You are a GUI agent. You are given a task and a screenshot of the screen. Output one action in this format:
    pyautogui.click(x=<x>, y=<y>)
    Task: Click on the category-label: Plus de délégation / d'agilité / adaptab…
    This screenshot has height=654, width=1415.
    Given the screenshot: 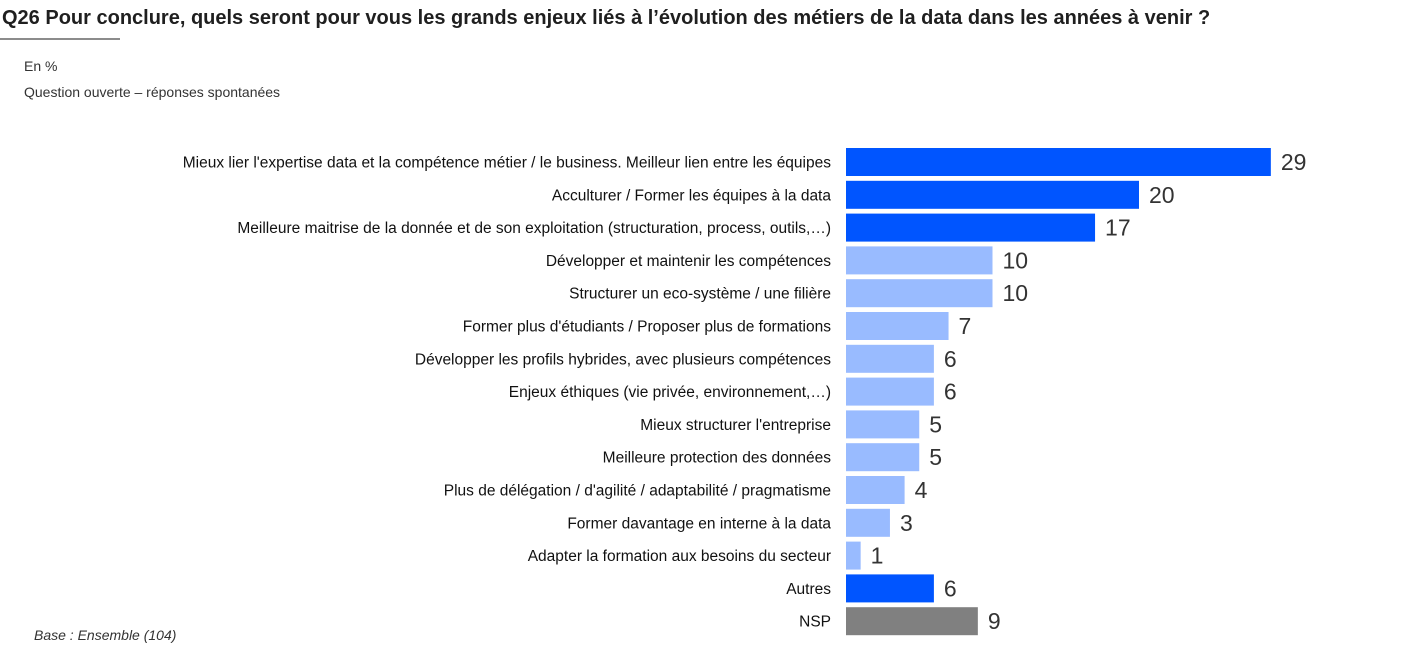 What is the action you would take?
    pyautogui.click(x=637, y=491)
    